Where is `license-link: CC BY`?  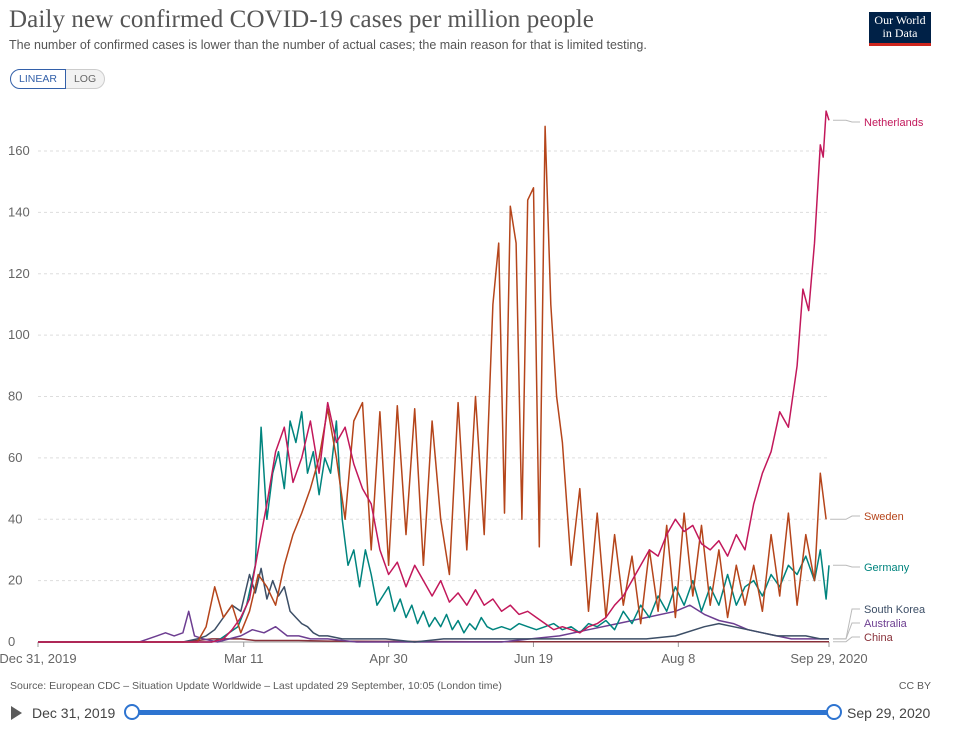
license-link: CC BY is located at coordinates (914, 686).